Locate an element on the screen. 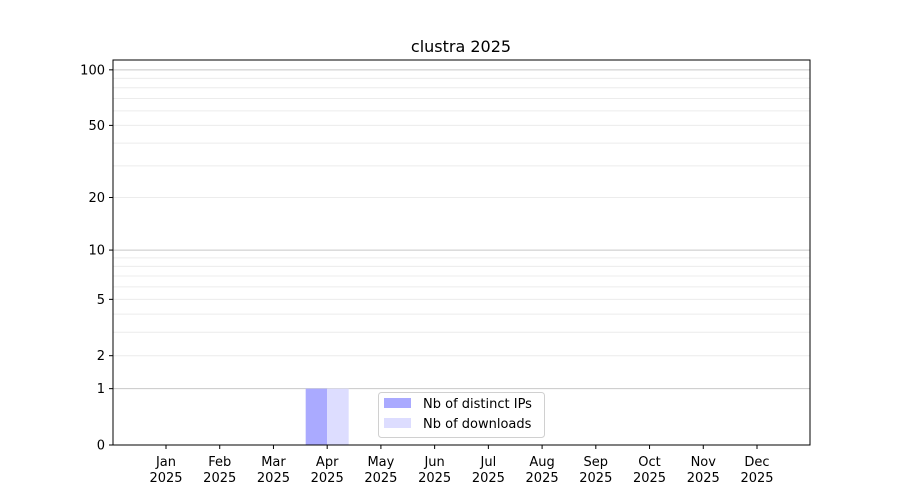 This screenshot has width=900, height=500. bars is located at coordinates (327, 416).